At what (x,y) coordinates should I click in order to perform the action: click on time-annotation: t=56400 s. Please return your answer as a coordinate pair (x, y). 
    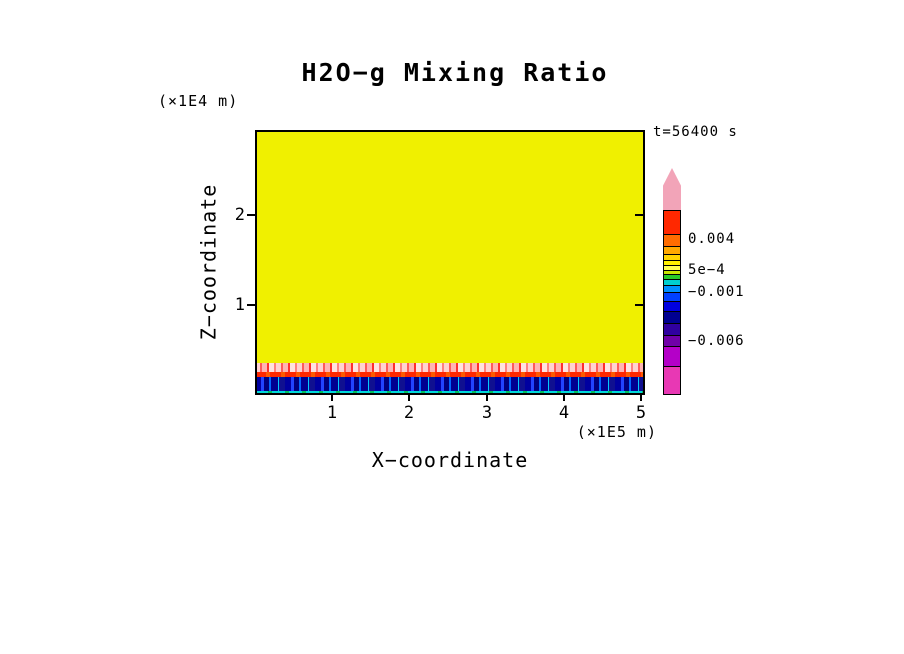
    Looking at the image, I should click on (695, 132).